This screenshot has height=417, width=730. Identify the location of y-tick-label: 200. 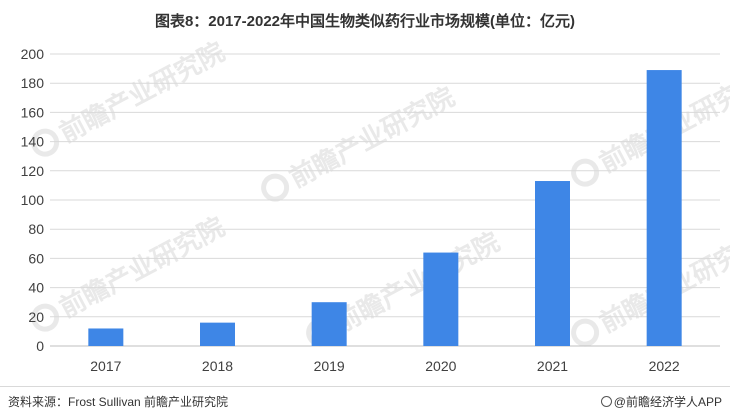
(33, 54).